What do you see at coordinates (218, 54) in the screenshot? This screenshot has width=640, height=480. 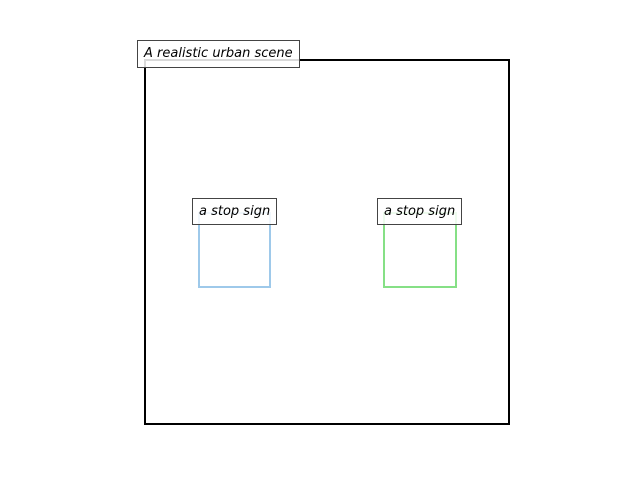 I see `scene-caption: A realistic urban scene` at bounding box center [218, 54].